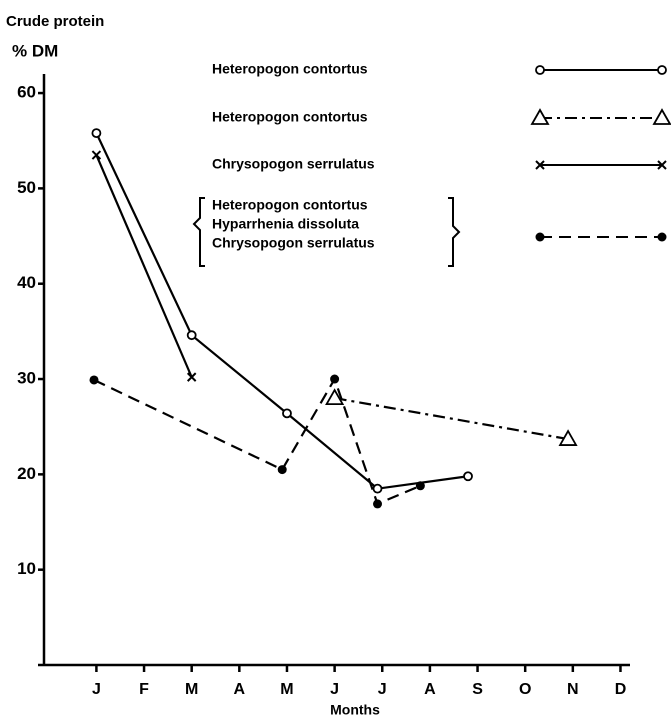  Describe the element at coordinates (285, 224) in the screenshot. I see `legend-label: Hyparrhenia dissoluta` at that location.